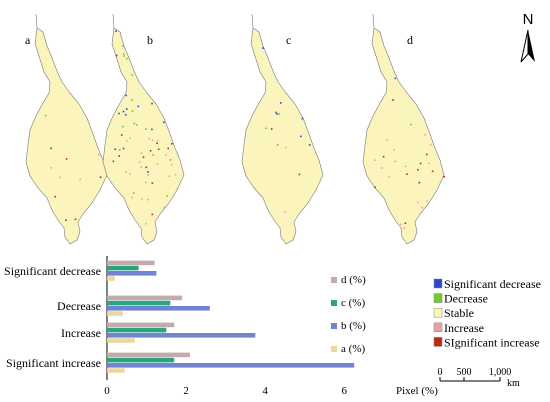 The height and width of the screenshot is (402, 550). Describe the element at coordinates (479, 378) in the screenshot. I see `scale-bar: 0 500 1,000 km` at that location.